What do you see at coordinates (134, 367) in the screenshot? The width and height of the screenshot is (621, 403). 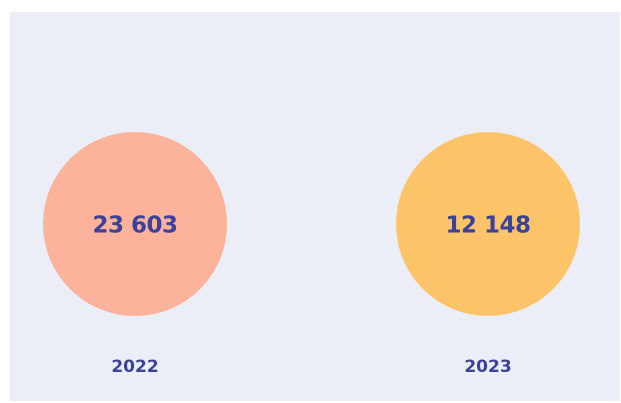 I see `category-label: 2022` at bounding box center [134, 367].